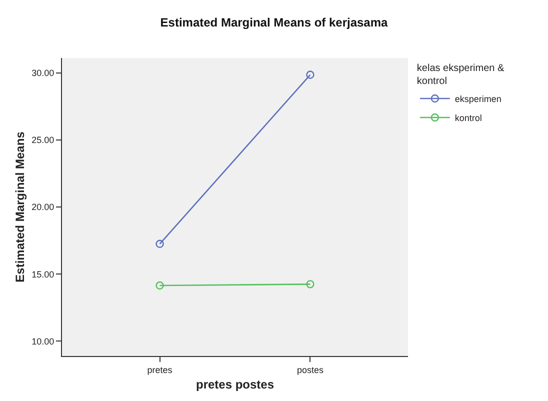  I want to click on y-tick-label: 30.00, so click(43, 73).